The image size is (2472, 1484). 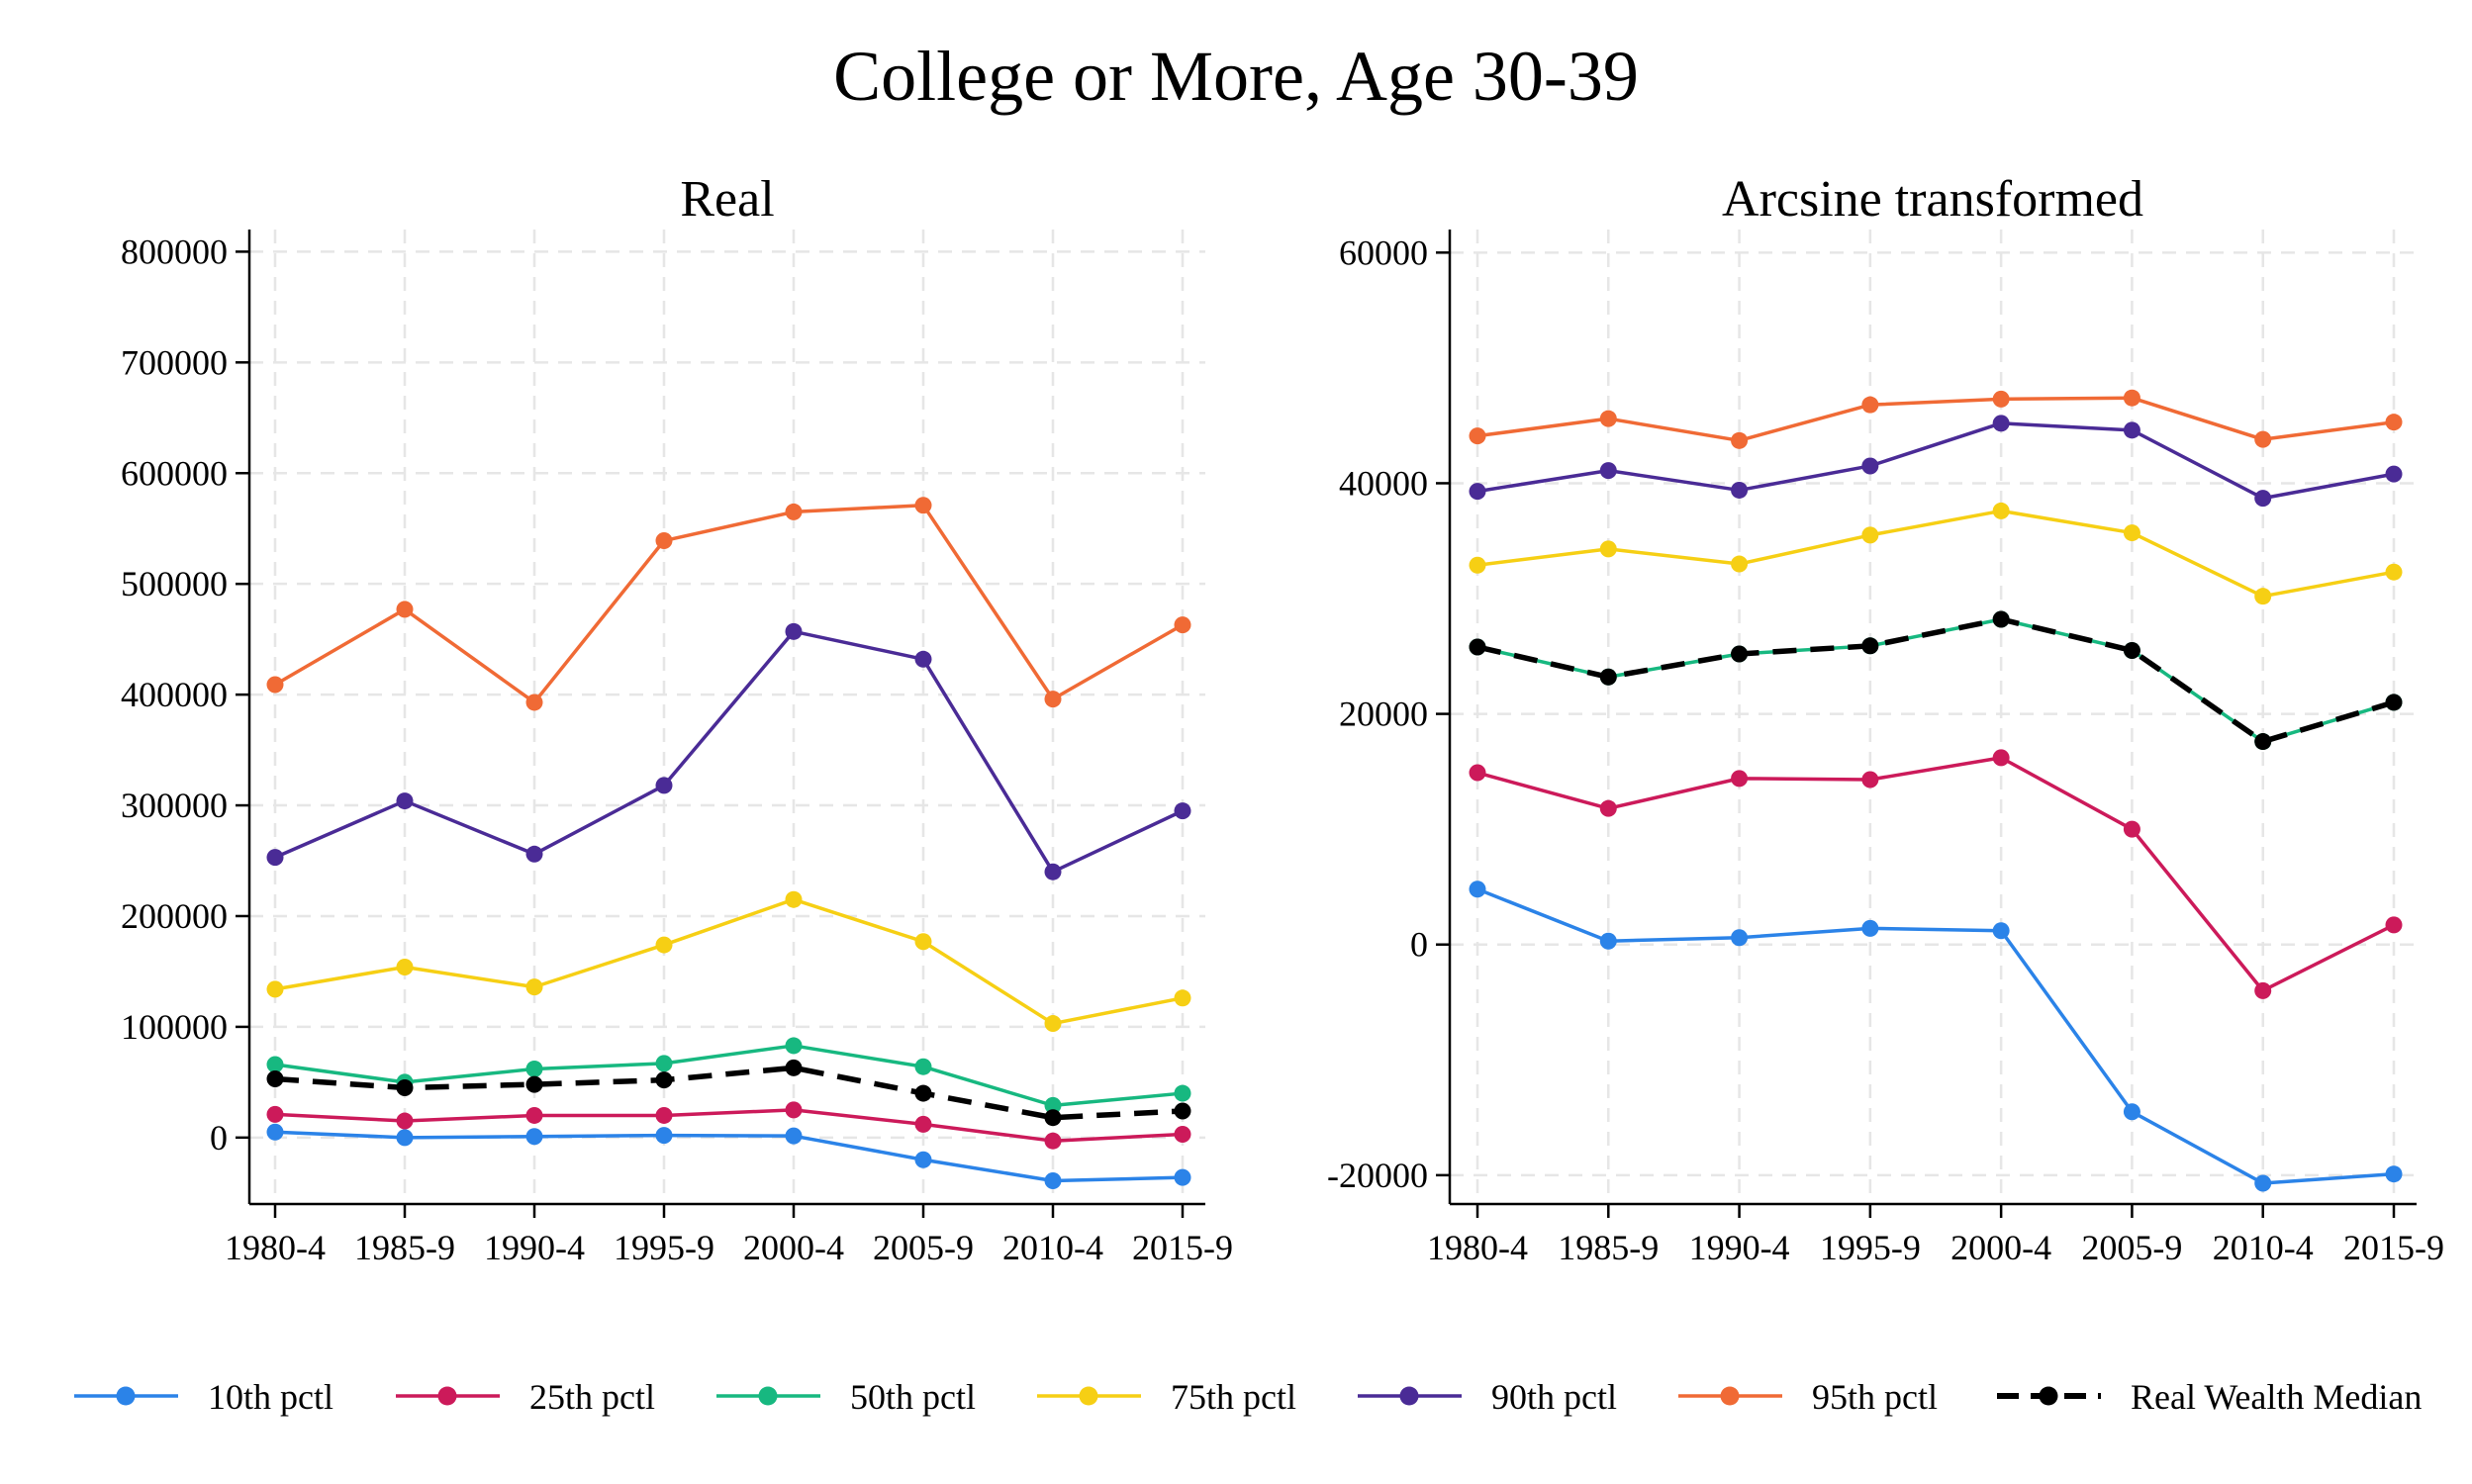 What do you see at coordinates (174, 916) in the screenshot?
I see `y-tick-label: 200000` at bounding box center [174, 916].